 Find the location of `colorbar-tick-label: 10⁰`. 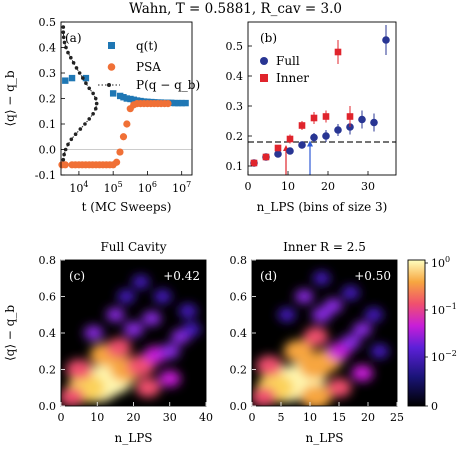

colorbar-tick-label: 10⁰ is located at coordinates (440, 262).